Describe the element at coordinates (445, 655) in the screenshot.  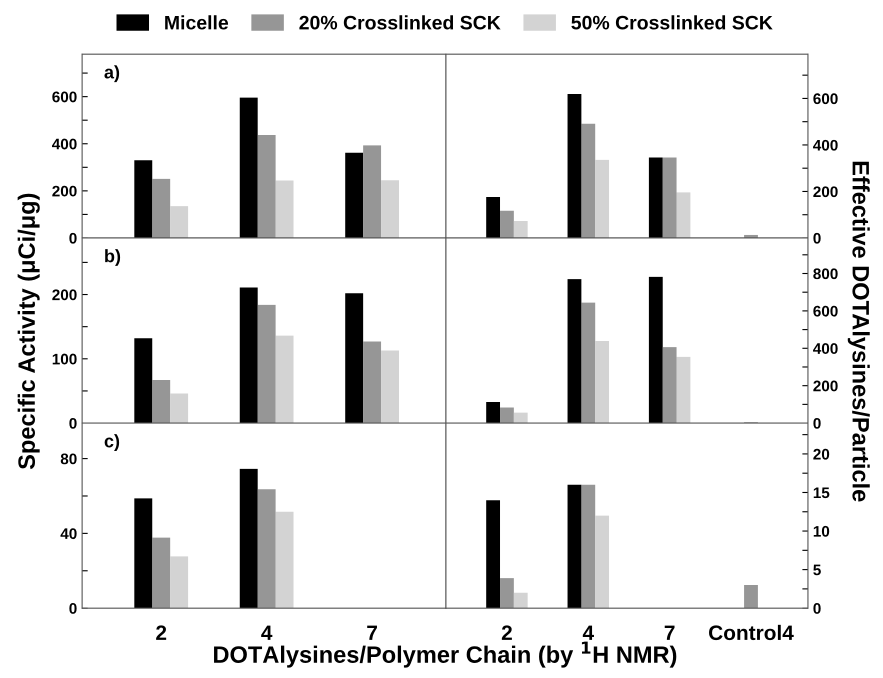
I see `x-axis-title: DOTAlysines/Polymer Chain (by $^{1}$H NMR)` at that location.